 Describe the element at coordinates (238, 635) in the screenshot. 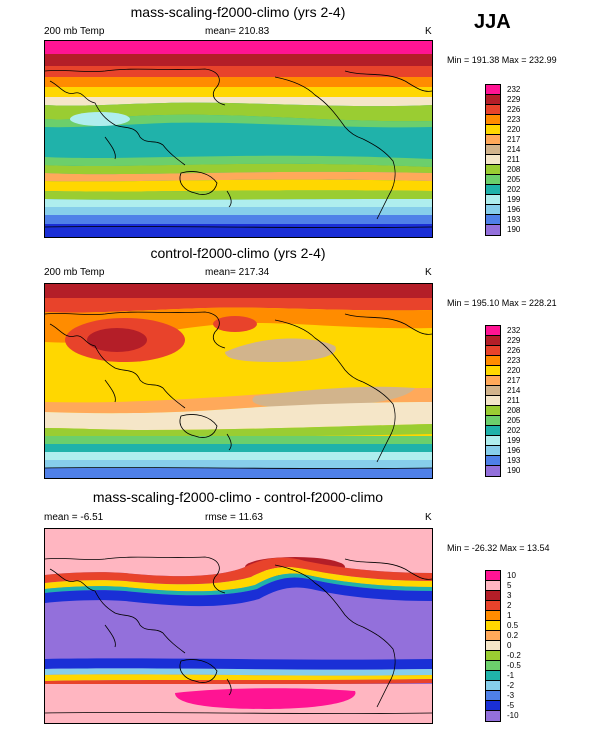

I see `panel3-coastlines` at that location.